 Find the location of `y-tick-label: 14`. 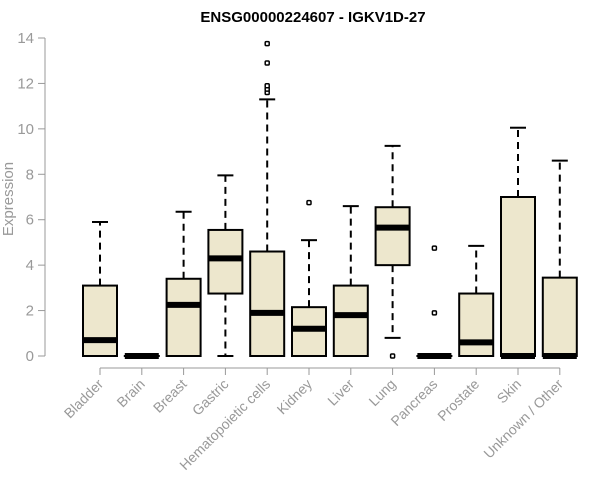

y-tick-label: 14 is located at coordinates (25, 38).